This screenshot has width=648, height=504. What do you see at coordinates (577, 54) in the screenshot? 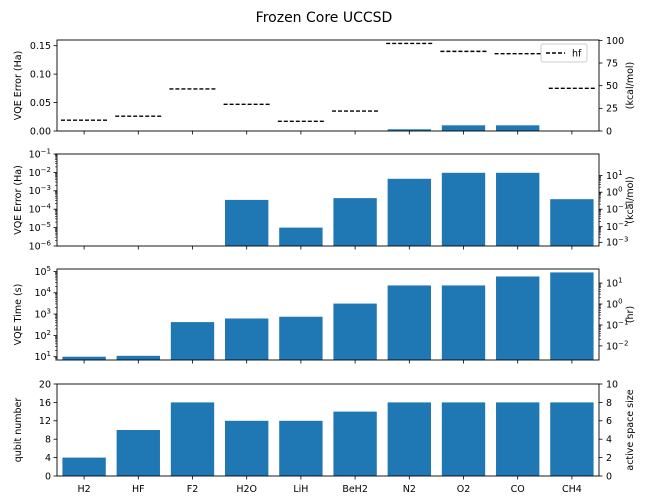
I see `legend-label: hf` at bounding box center [577, 54].